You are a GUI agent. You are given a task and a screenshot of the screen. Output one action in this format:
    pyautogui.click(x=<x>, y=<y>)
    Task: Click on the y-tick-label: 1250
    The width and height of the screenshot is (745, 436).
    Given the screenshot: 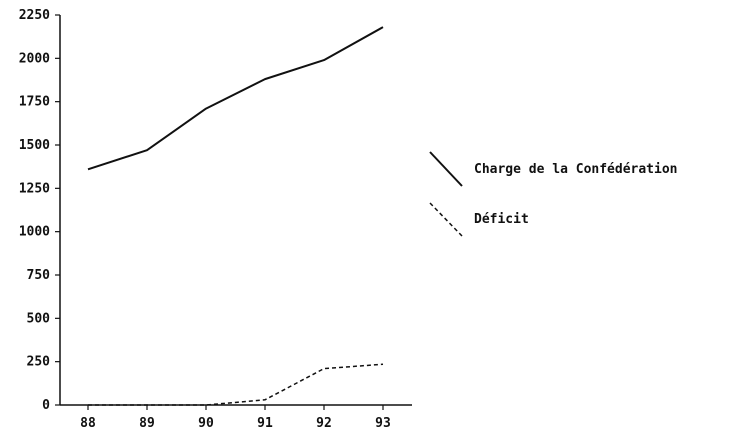 What is the action you would take?
    pyautogui.click(x=34, y=188)
    